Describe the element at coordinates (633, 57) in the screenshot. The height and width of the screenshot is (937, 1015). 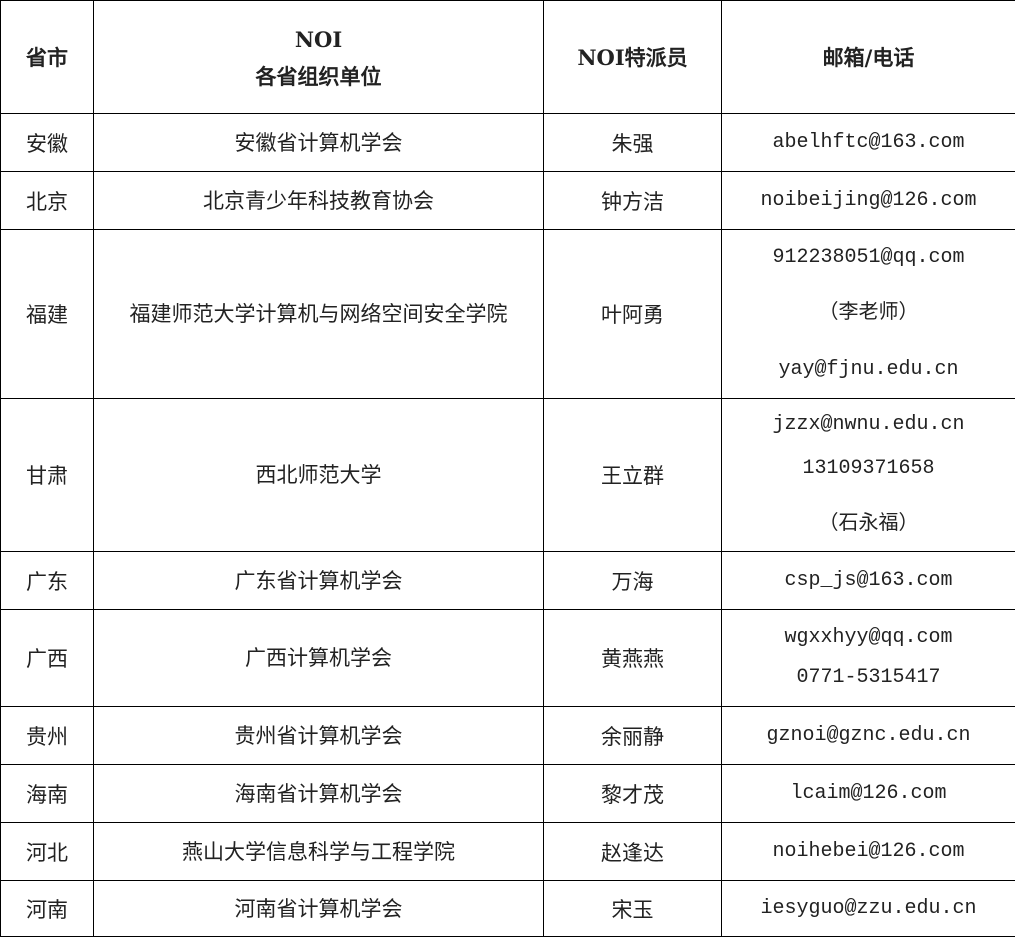
I see `header-envoy: NOI特派员` at that location.